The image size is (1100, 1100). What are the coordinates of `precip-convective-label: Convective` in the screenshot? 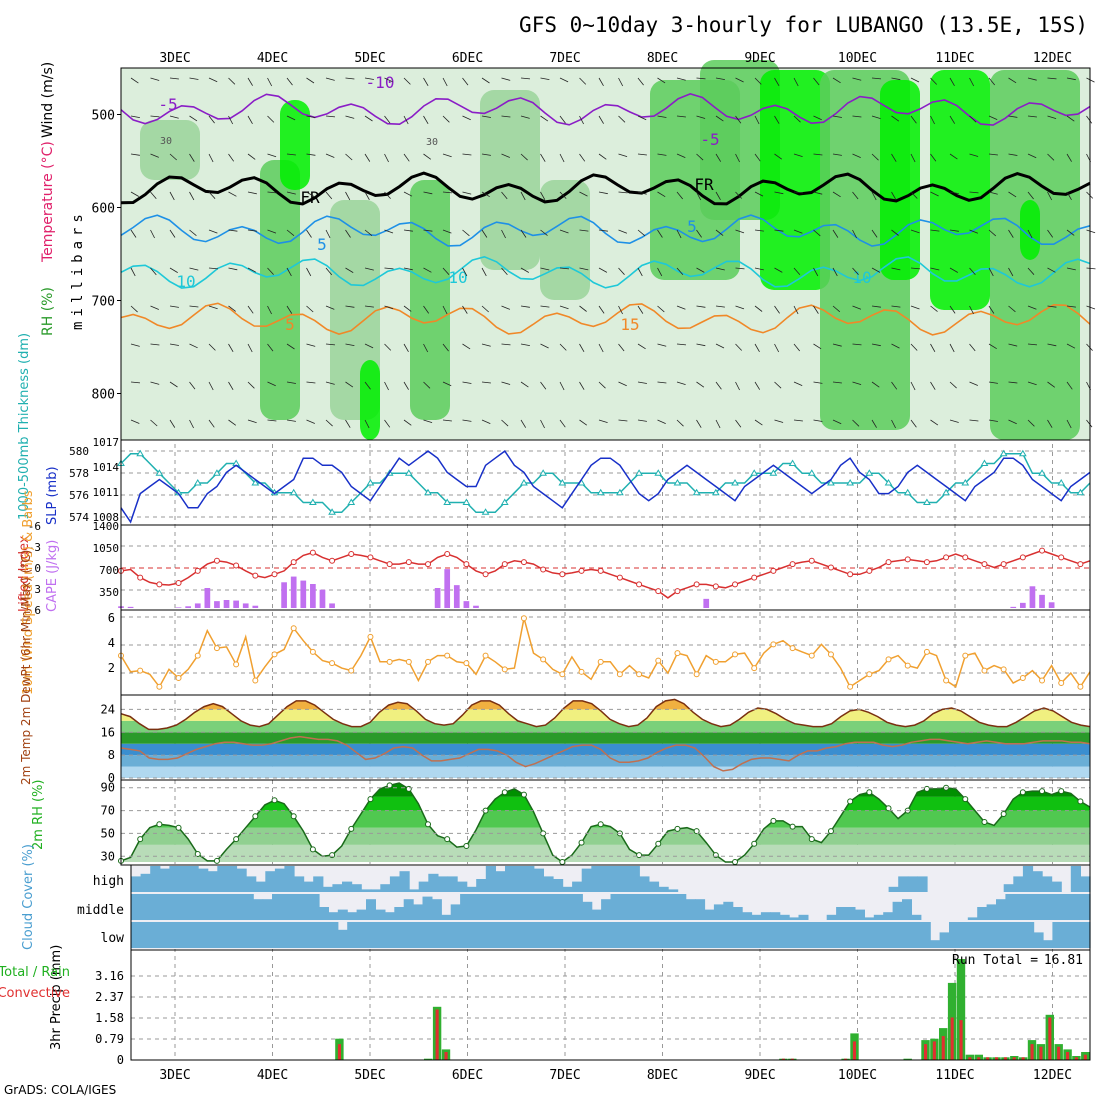 It's located at (35, 993).